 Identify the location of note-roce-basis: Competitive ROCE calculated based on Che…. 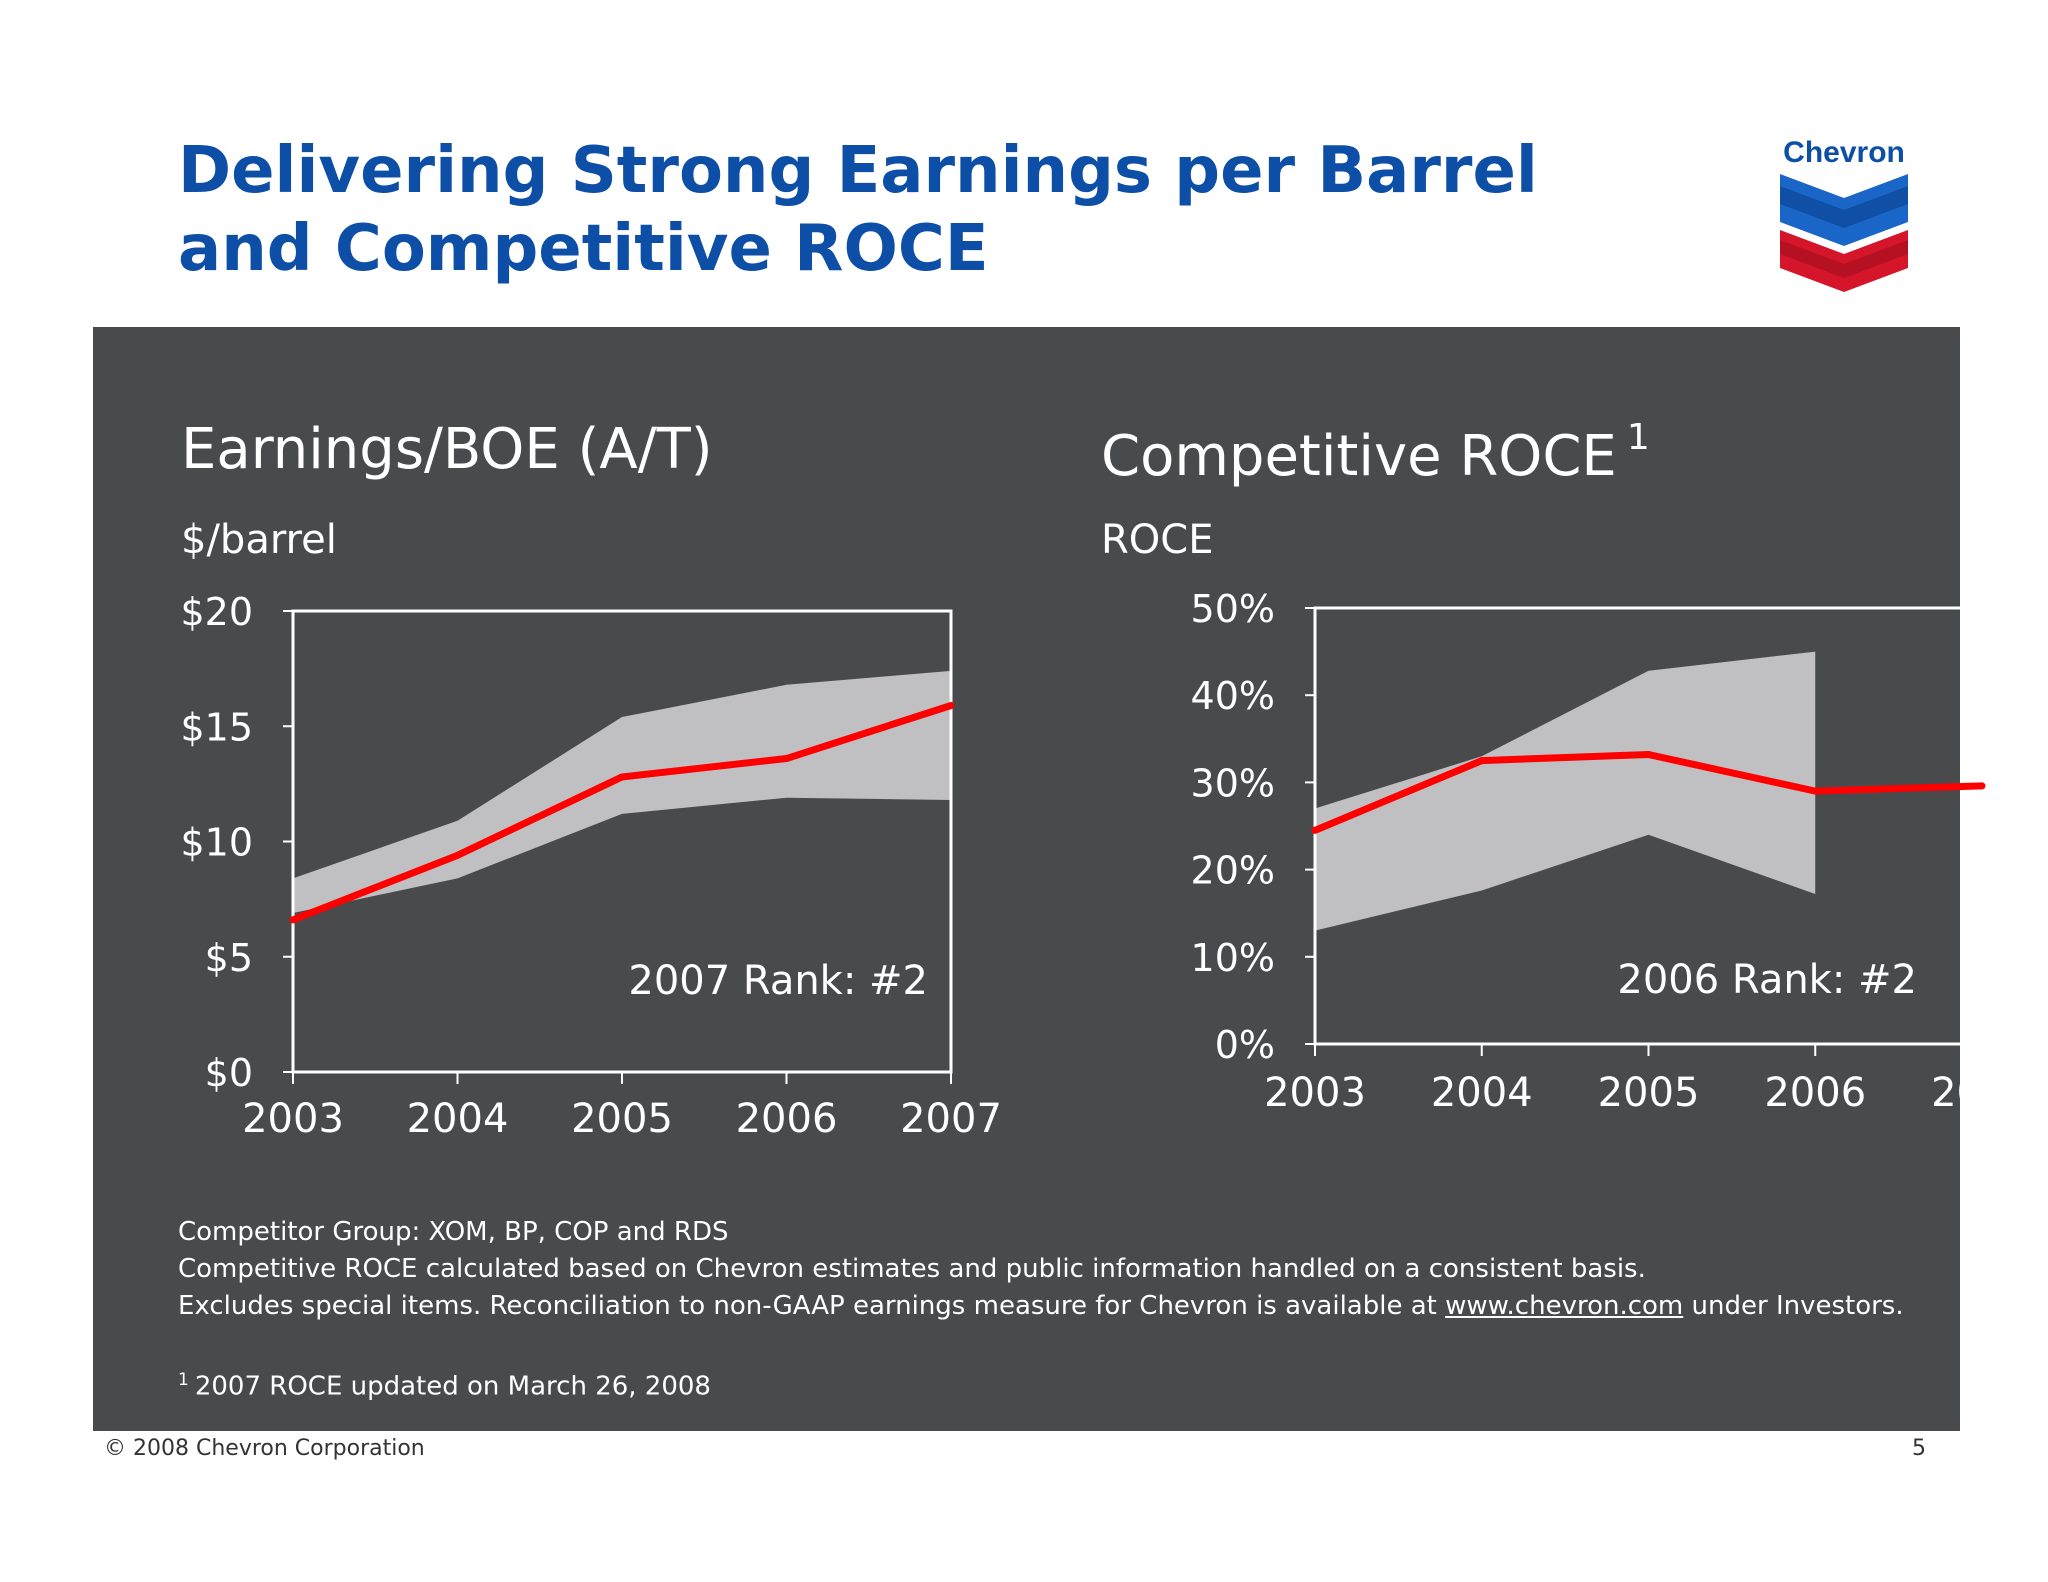
(912, 1269).